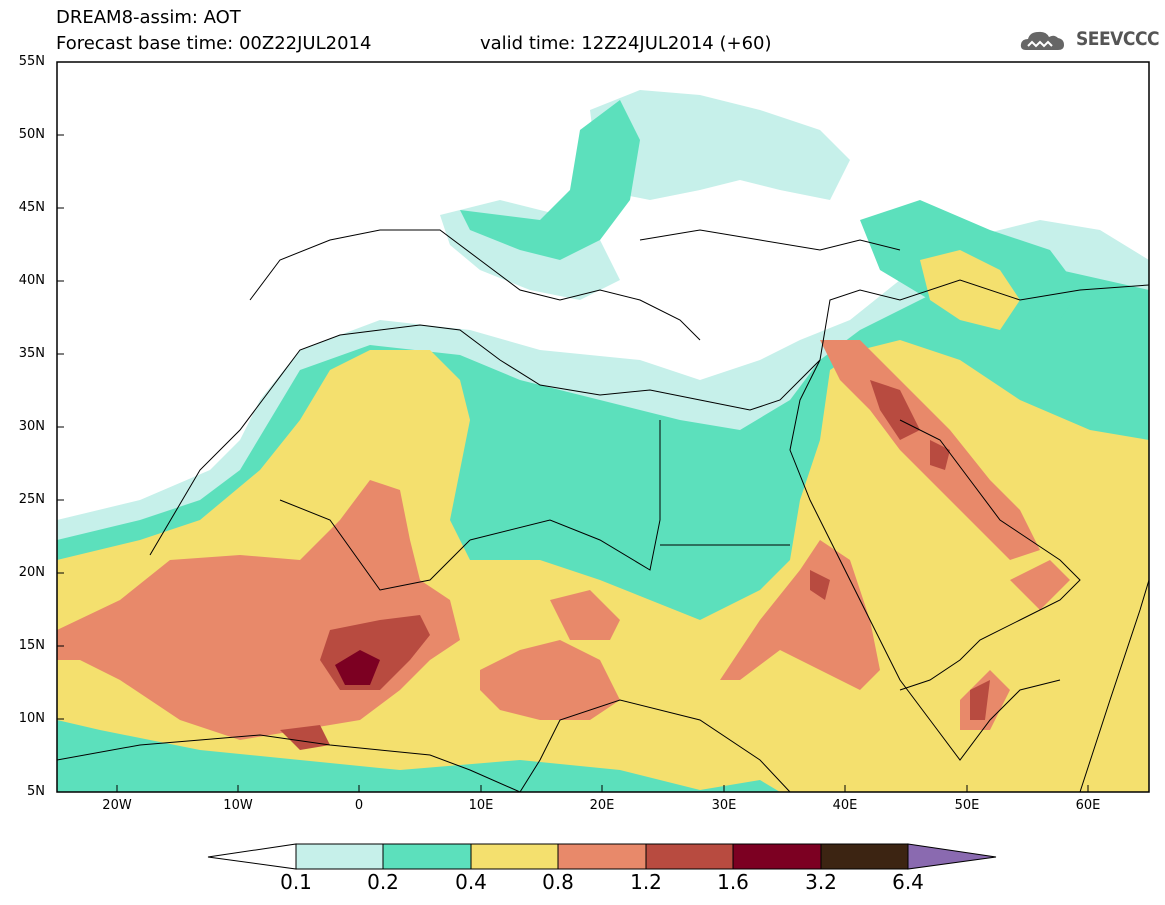 This screenshot has width=1165, height=905. I want to click on lon-label: 50E, so click(967, 805).